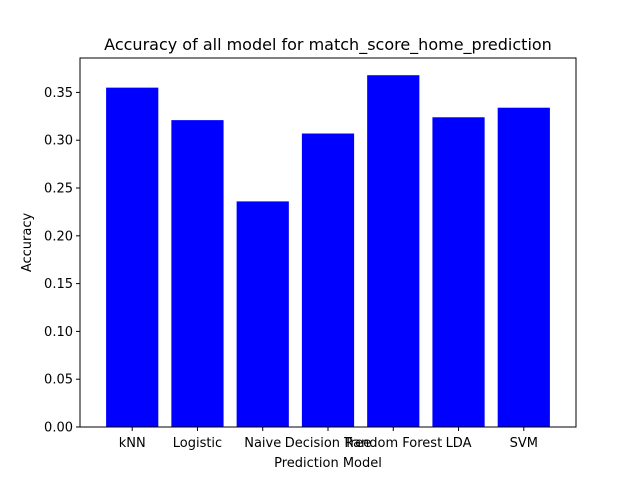 Image resolution: width=640 pixels, height=480 pixels. I want to click on bar-lda, so click(458, 272).